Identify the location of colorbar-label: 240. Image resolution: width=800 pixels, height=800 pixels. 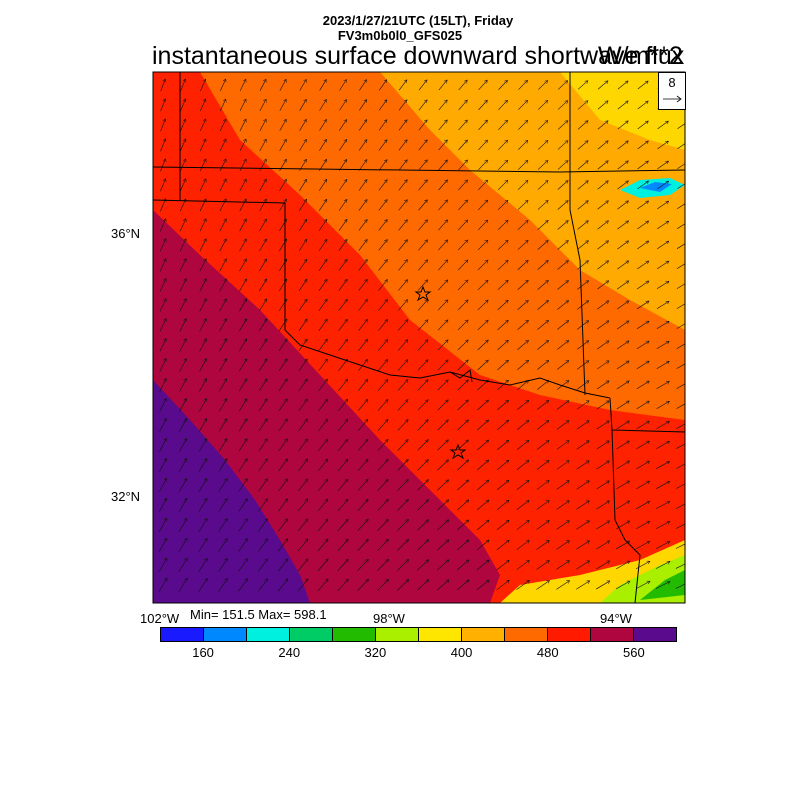
(289, 652).